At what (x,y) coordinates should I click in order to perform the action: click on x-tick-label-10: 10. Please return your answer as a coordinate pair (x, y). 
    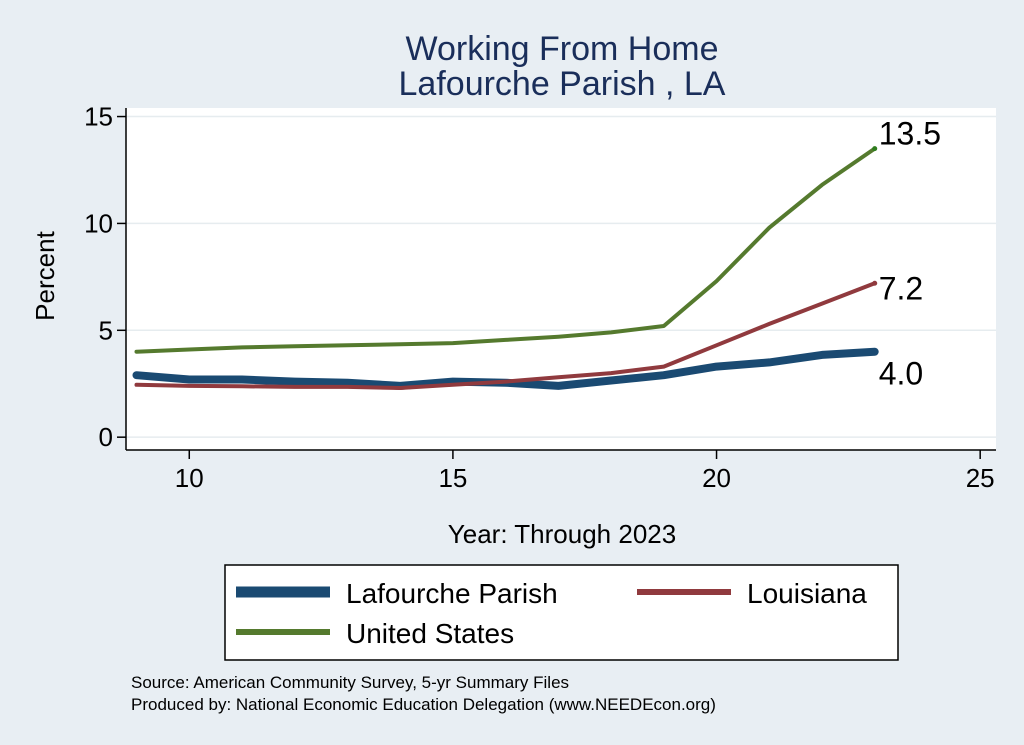
    Looking at the image, I should click on (189, 478).